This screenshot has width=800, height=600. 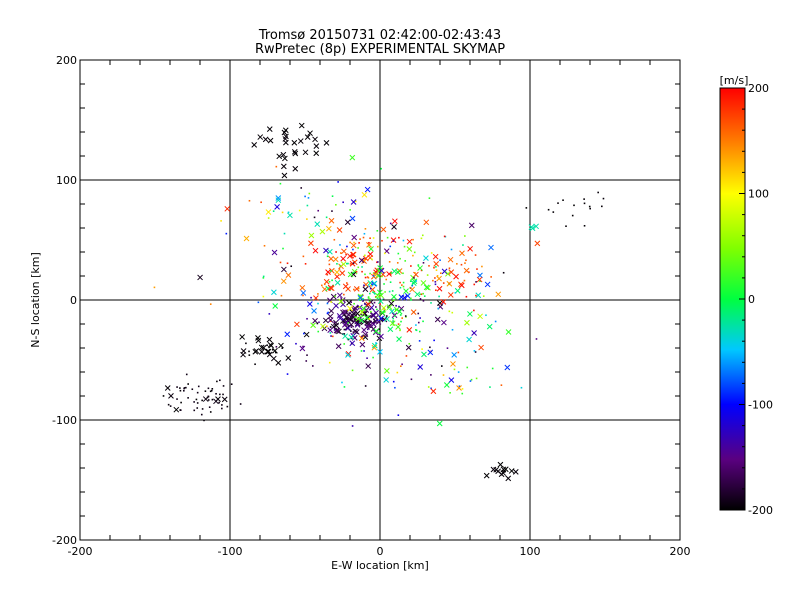 I want to click on chart-subtitle: RwPretec (8p) EXPERIMENTAL SKYMAP, so click(x=380, y=49).